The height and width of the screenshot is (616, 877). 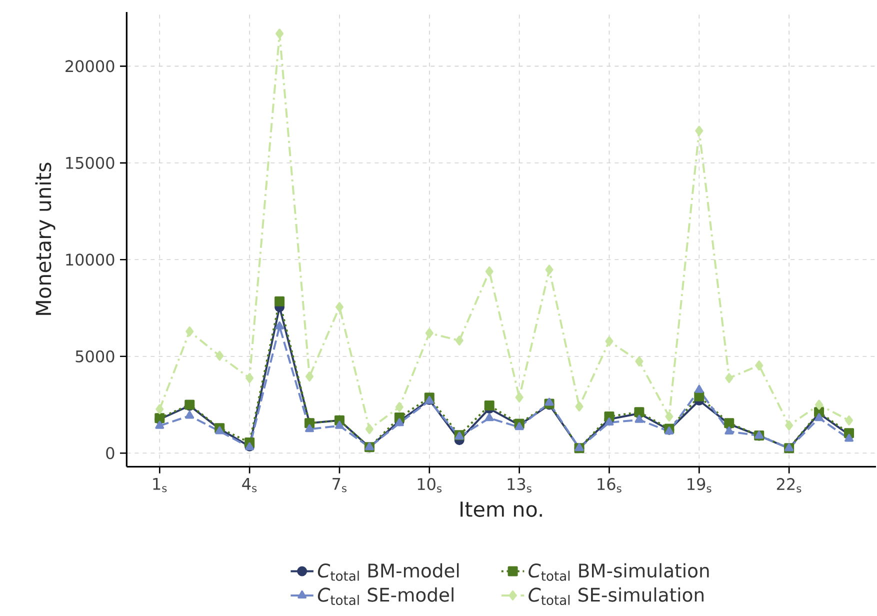 What do you see at coordinates (339, 485) in the screenshot?
I see `x-tick-label: 7$_{s}$` at bounding box center [339, 485].